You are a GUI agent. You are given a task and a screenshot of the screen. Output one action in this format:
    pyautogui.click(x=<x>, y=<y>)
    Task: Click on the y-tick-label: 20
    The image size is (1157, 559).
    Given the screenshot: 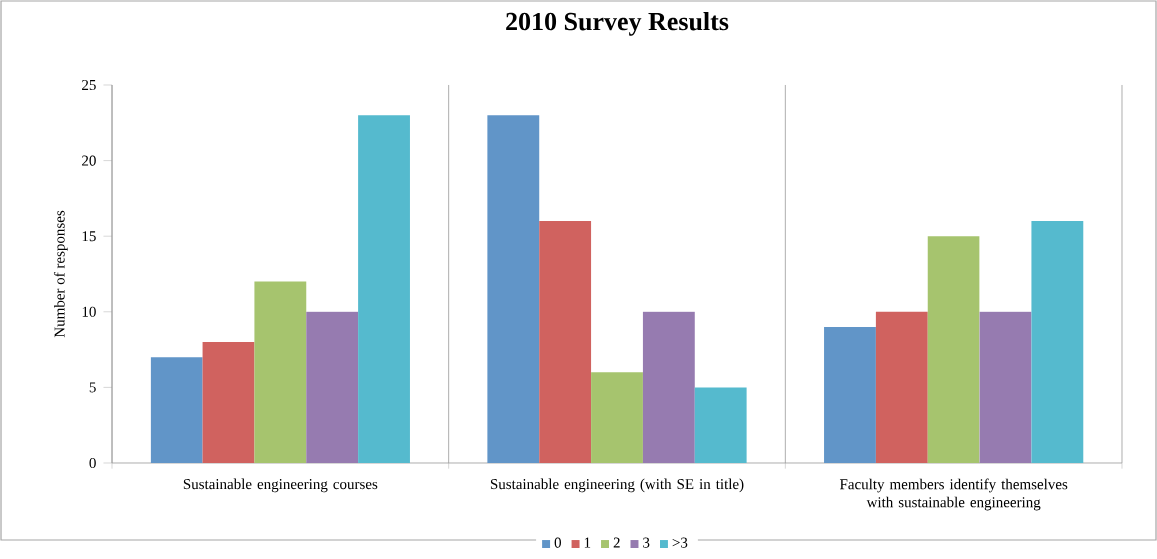 What is the action you would take?
    pyautogui.click(x=89, y=160)
    